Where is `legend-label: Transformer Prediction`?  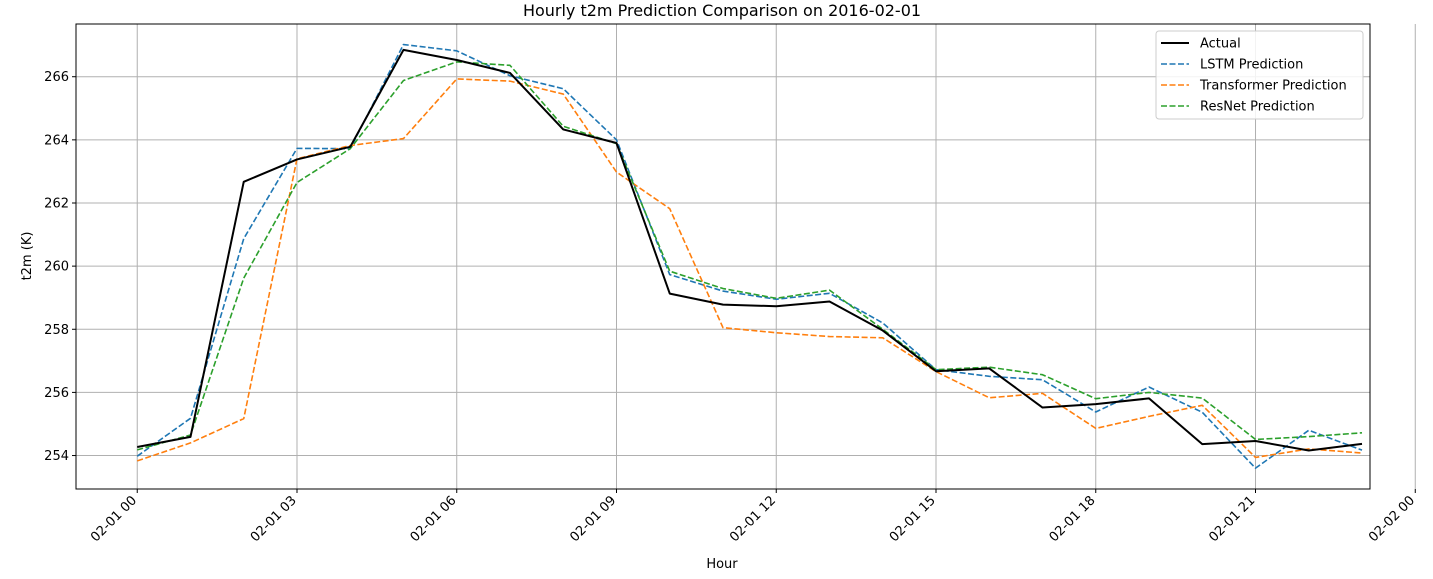 legend-label: Transformer Prediction is located at coordinates (1273, 86).